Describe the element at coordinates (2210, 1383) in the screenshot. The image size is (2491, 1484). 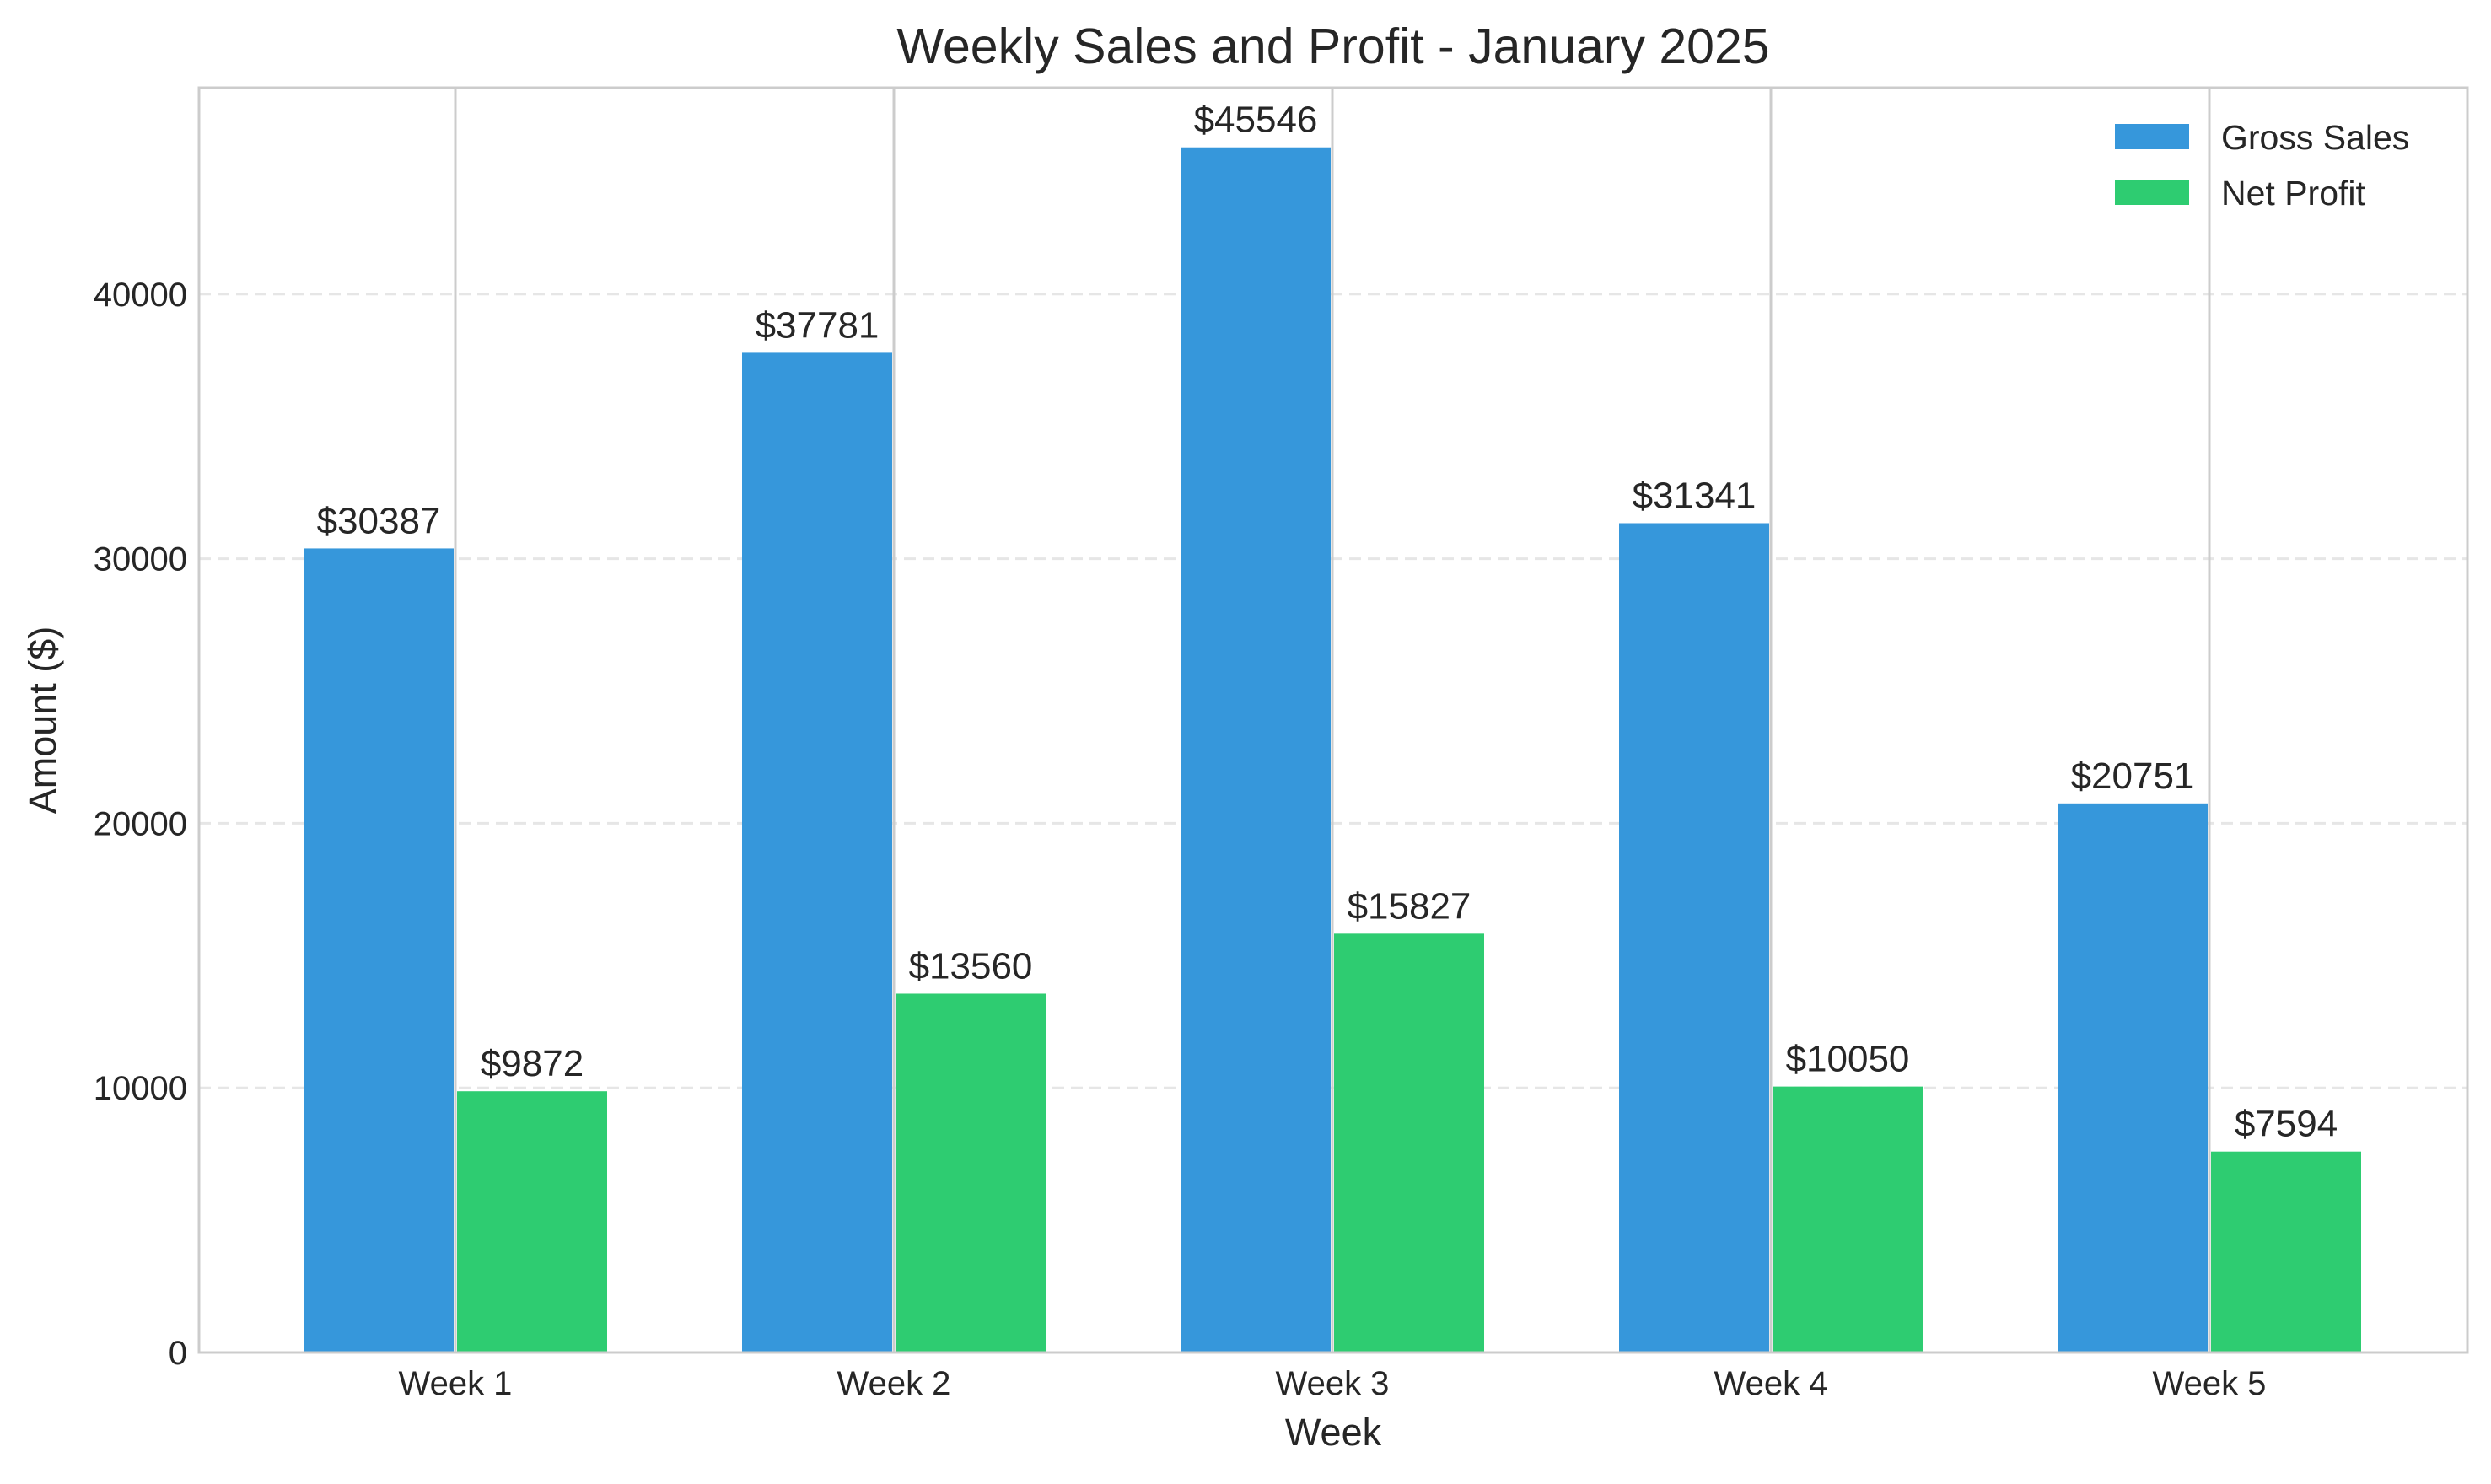
I see `x-tick-label: Week 5` at that location.